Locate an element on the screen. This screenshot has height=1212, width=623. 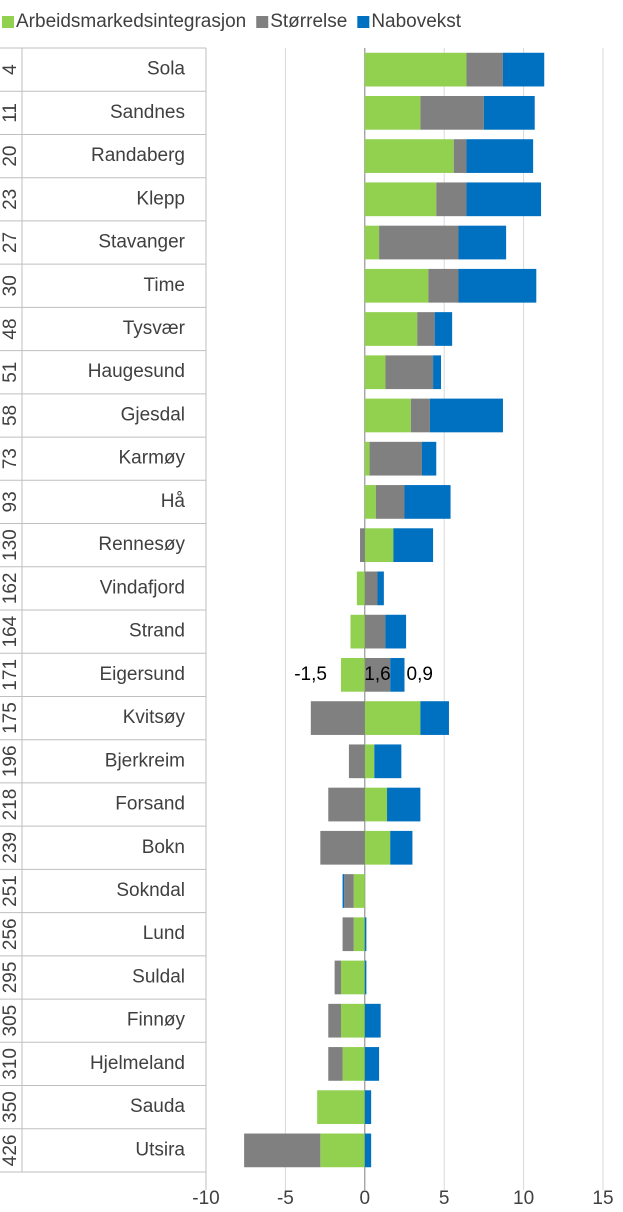
x-tick-label: -5 is located at coordinates (285, 1198).